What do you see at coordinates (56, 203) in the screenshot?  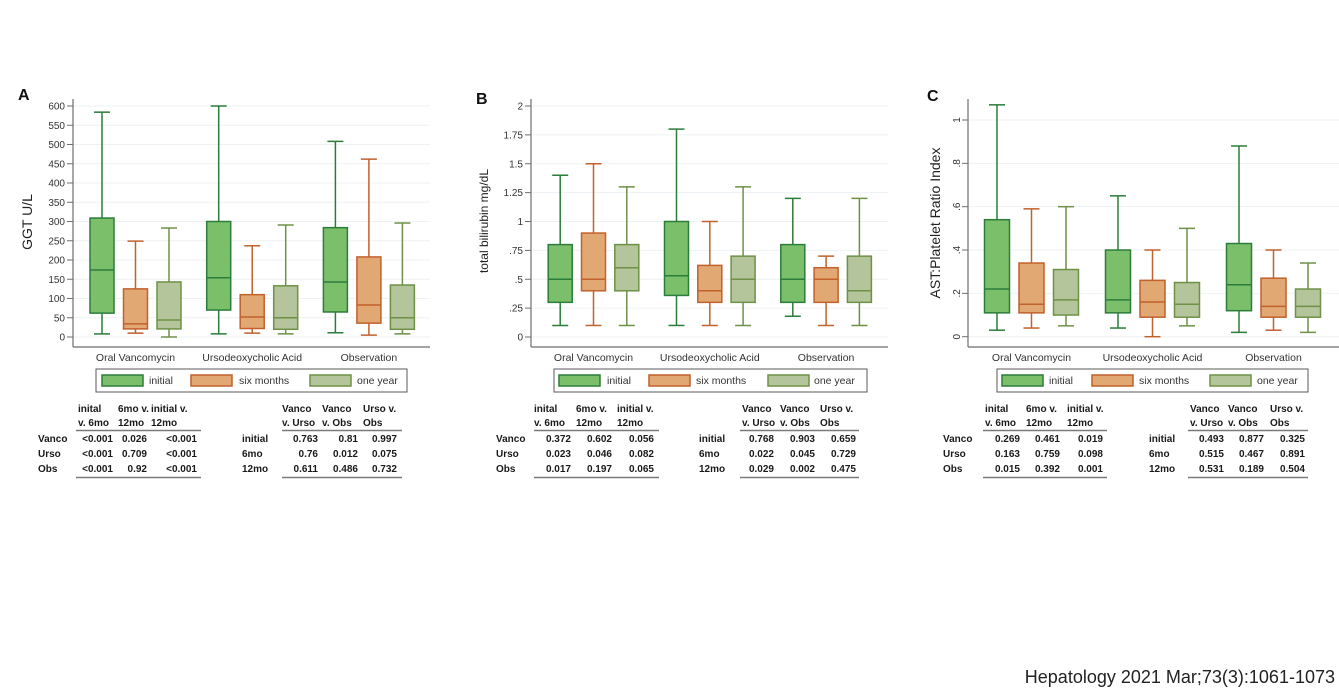 I see `y-tick-label: 350` at bounding box center [56, 203].